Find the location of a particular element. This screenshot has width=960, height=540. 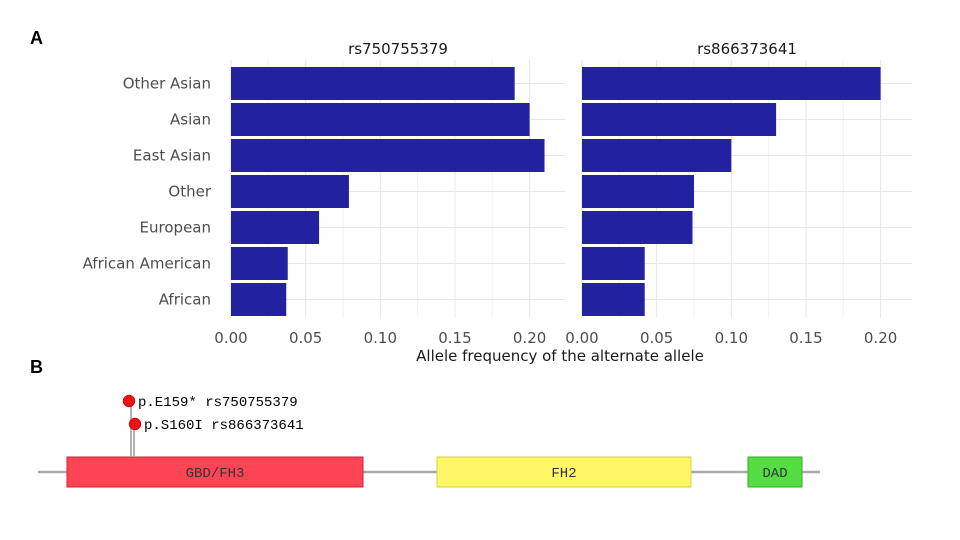

category-label: Other is located at coordinates (189, 192).